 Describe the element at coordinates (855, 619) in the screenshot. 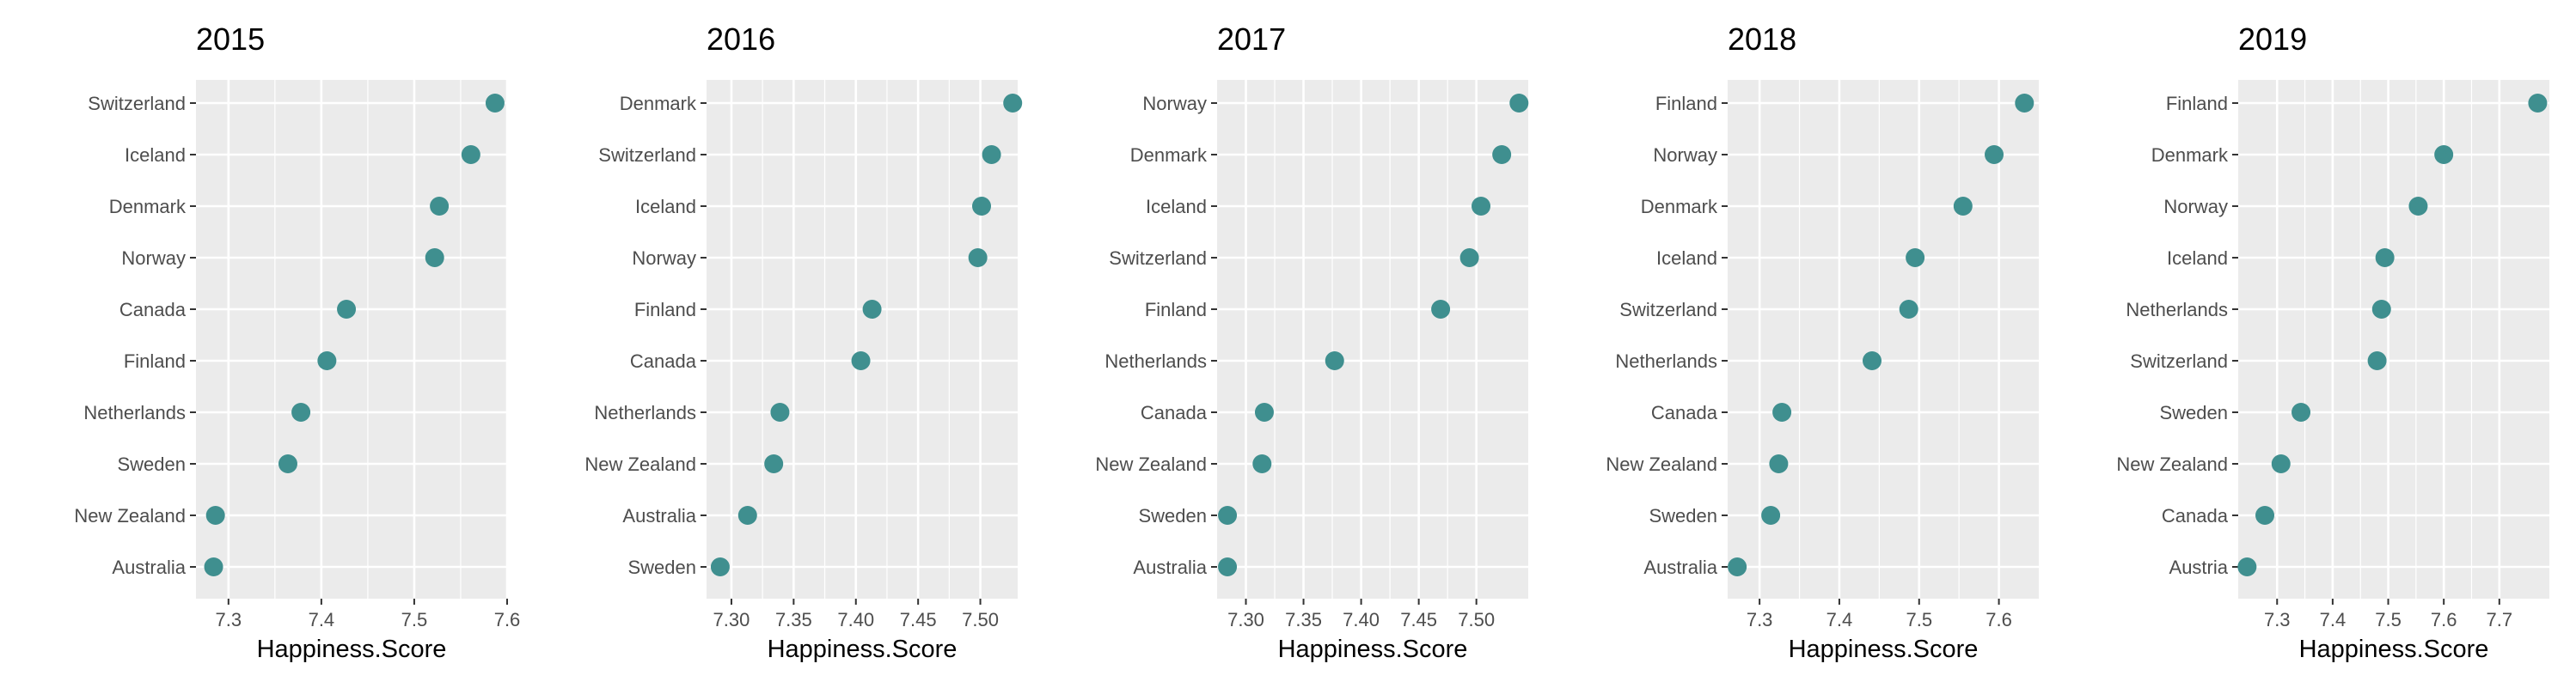

I see `x-tick-label: 7.40` at that location.